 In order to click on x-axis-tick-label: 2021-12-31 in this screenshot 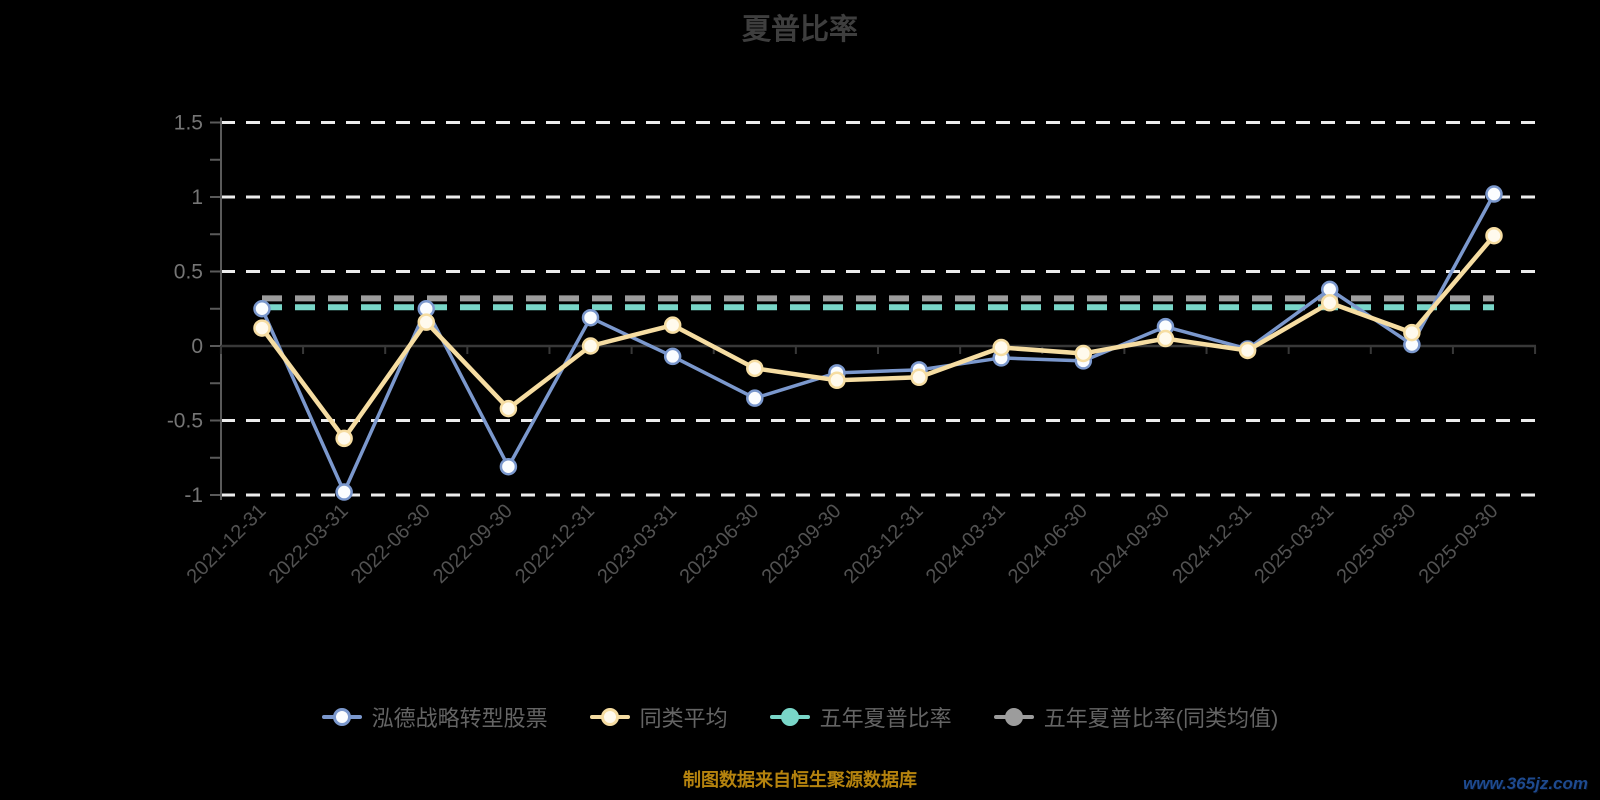, I will do `click(227, 544)`.